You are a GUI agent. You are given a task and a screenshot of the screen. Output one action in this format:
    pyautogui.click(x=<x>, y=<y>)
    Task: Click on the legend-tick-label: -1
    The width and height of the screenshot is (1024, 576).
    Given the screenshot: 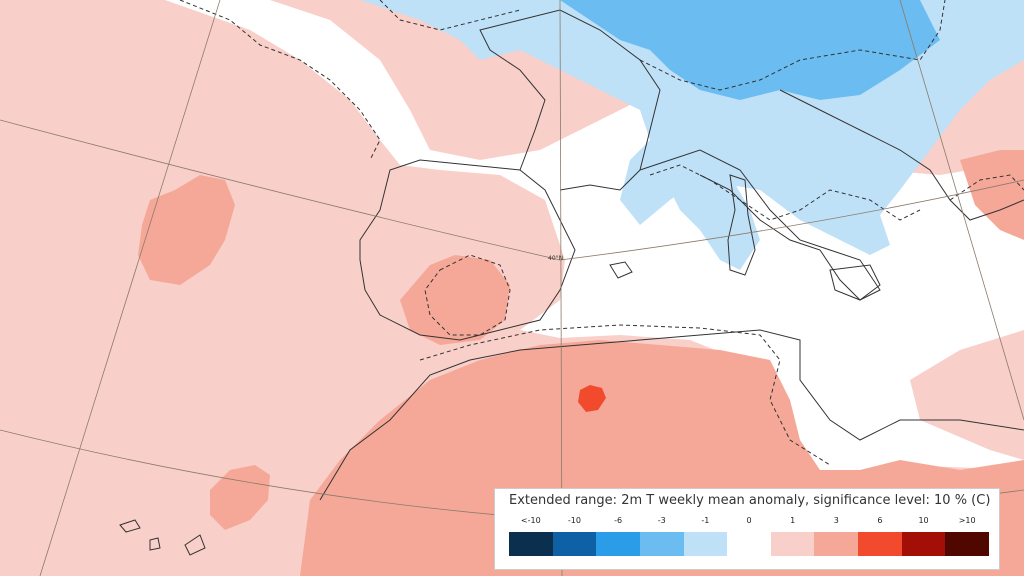 What is the action you would take?
    pyautogui.click(x=705, y=520)
    